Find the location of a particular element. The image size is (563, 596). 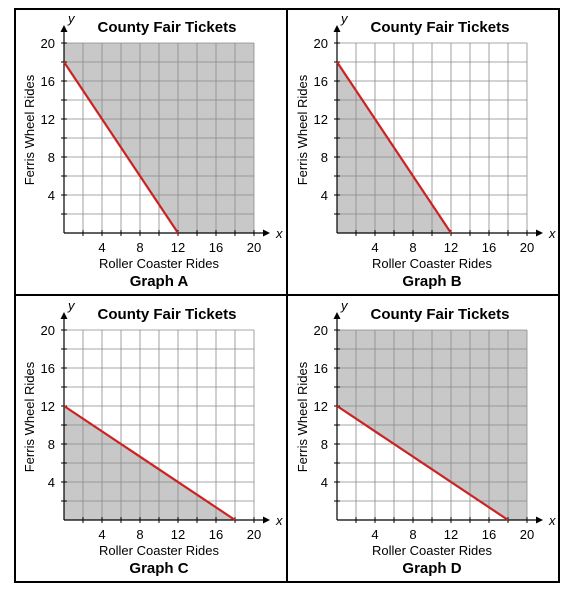

graph-caption: Graph D is located at coordinates (431, 568).